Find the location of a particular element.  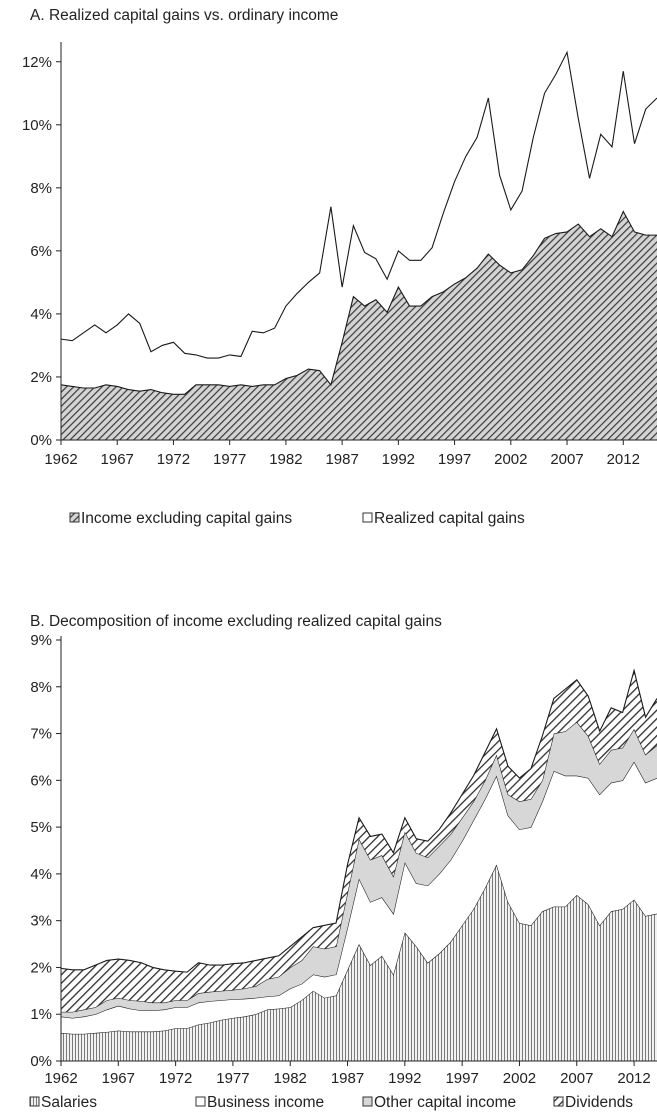

y-tick-label: 12% is located at coordinates (37, 62).